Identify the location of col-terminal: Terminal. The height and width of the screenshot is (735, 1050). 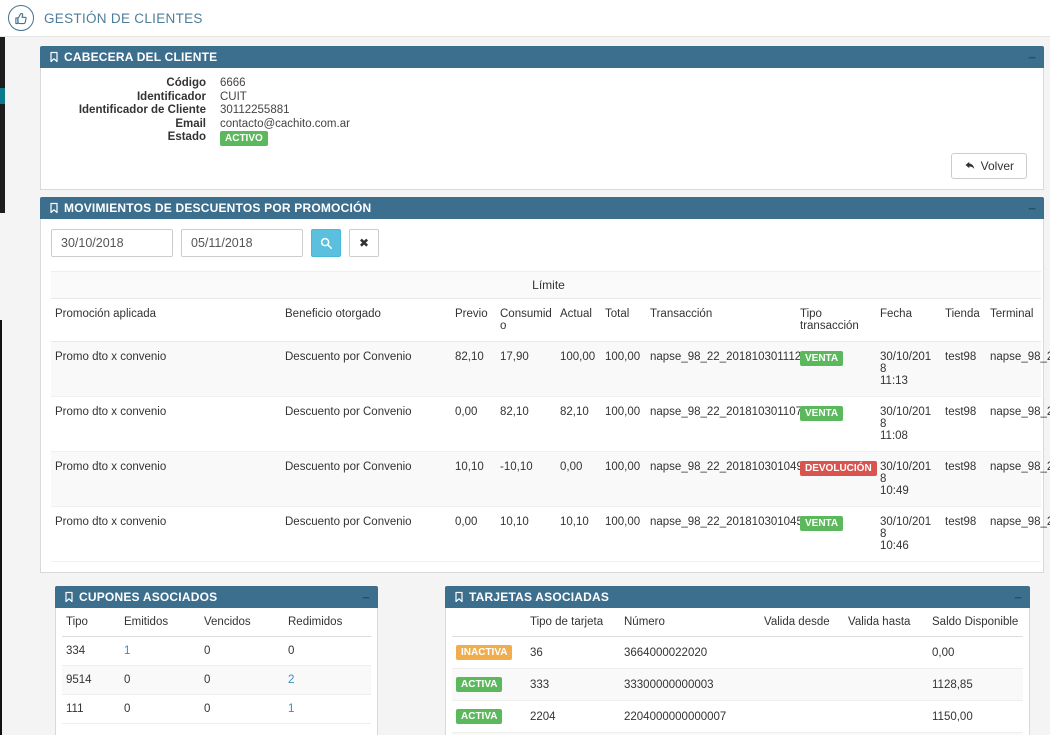
(1014, 320).